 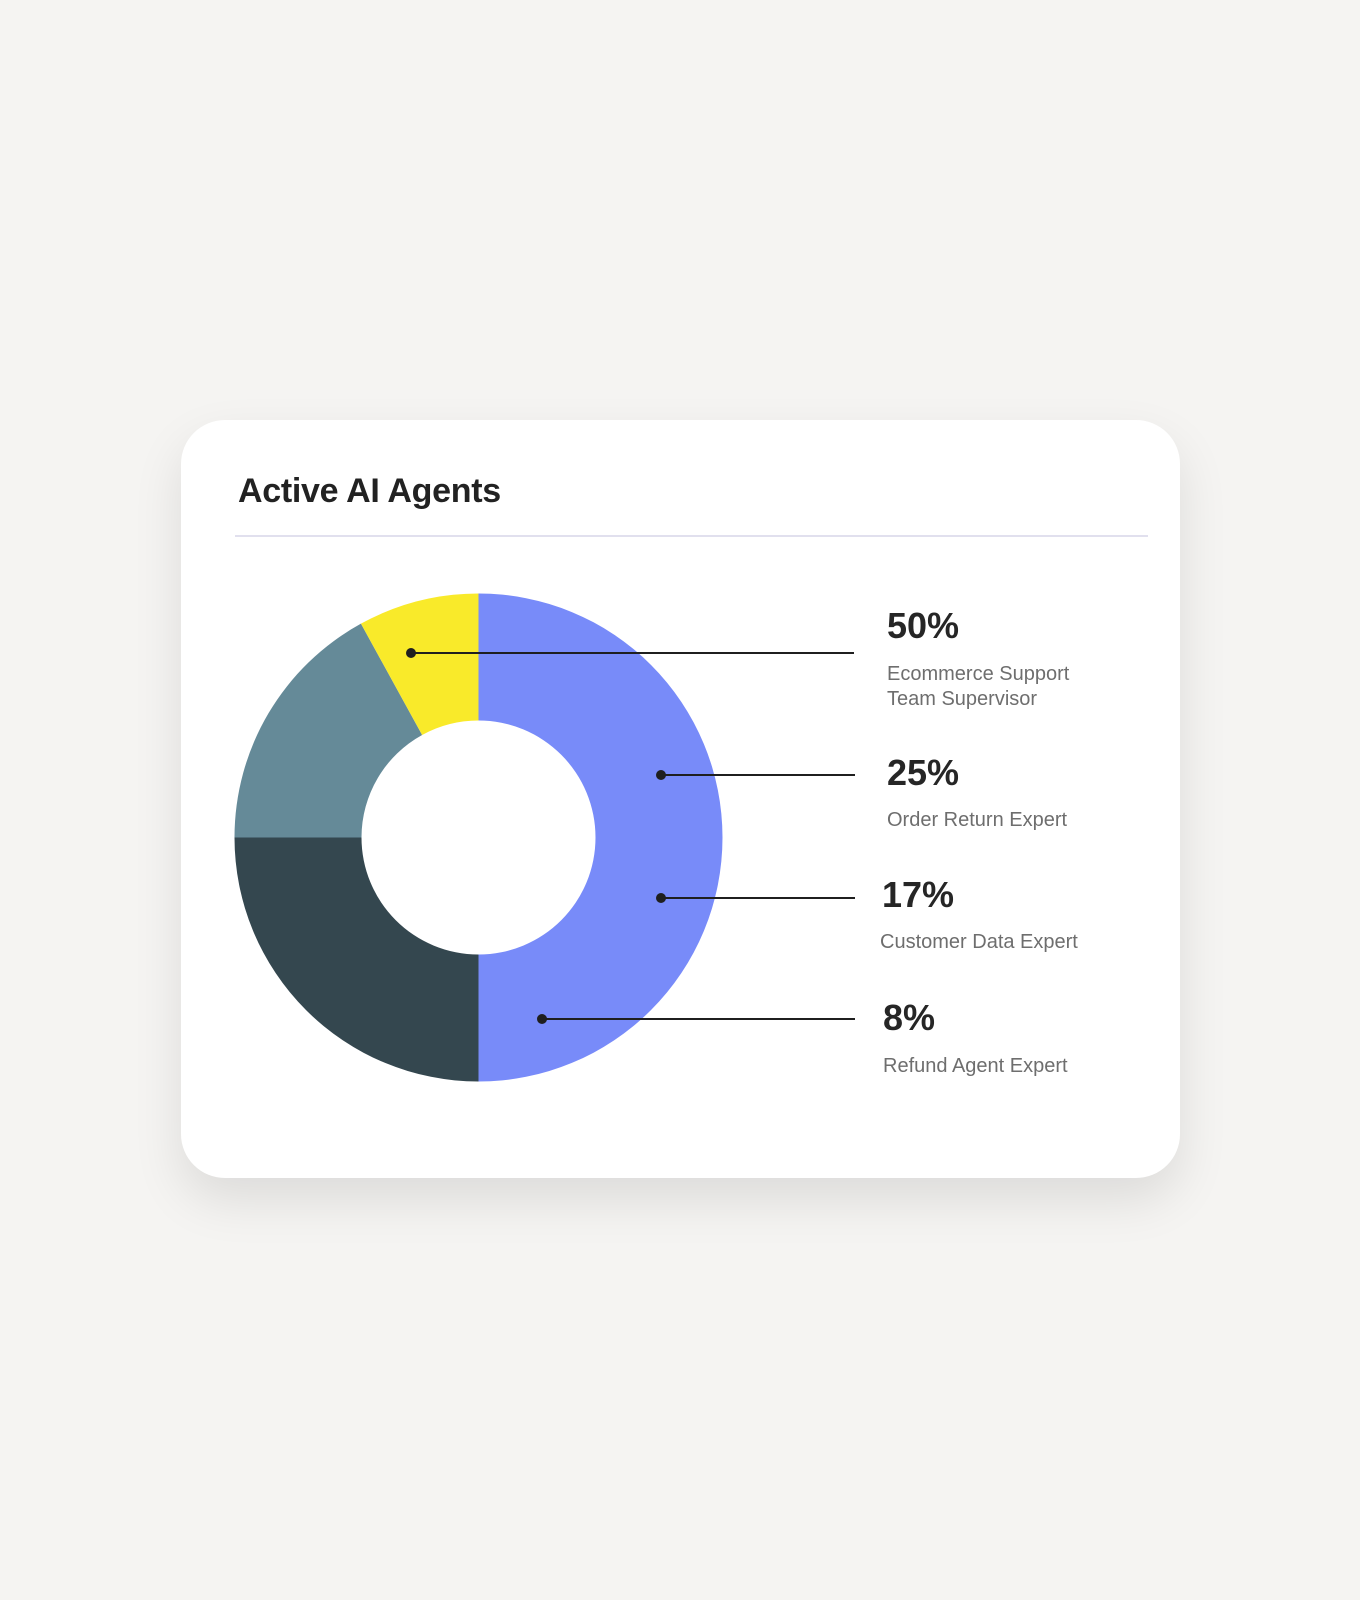 I want to click on slice-order-return, so click(x=356, y=959).